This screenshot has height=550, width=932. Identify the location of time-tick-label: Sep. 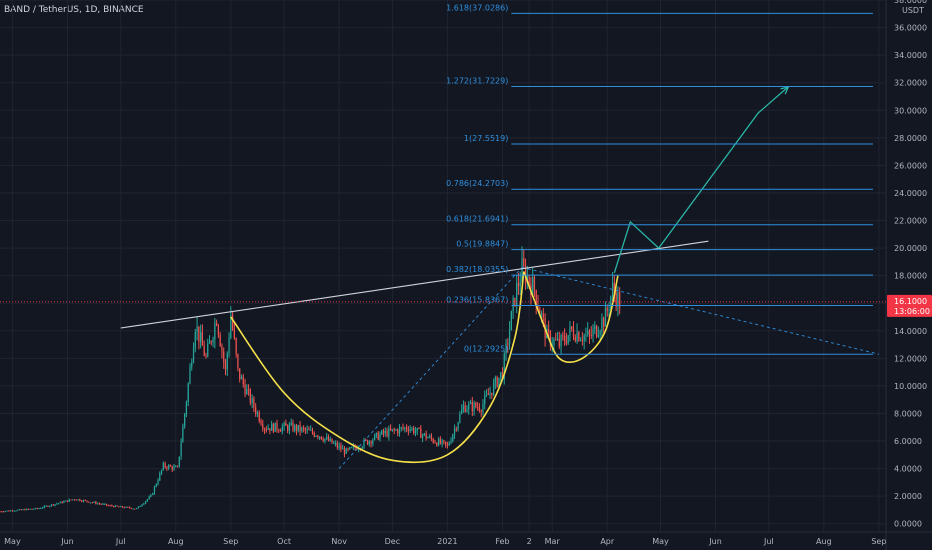
(878, 541).